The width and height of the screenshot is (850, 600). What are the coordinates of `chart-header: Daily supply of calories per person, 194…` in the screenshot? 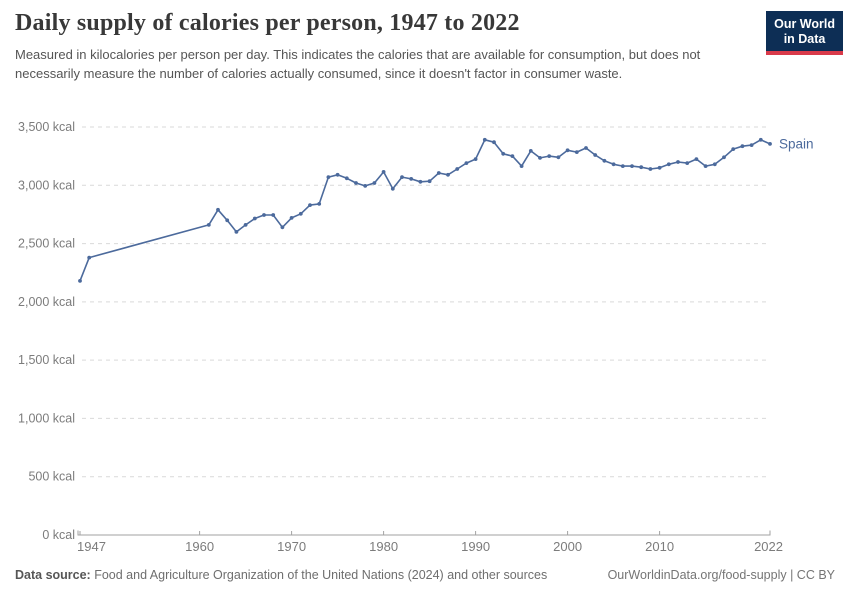 It's located at (385, 47).